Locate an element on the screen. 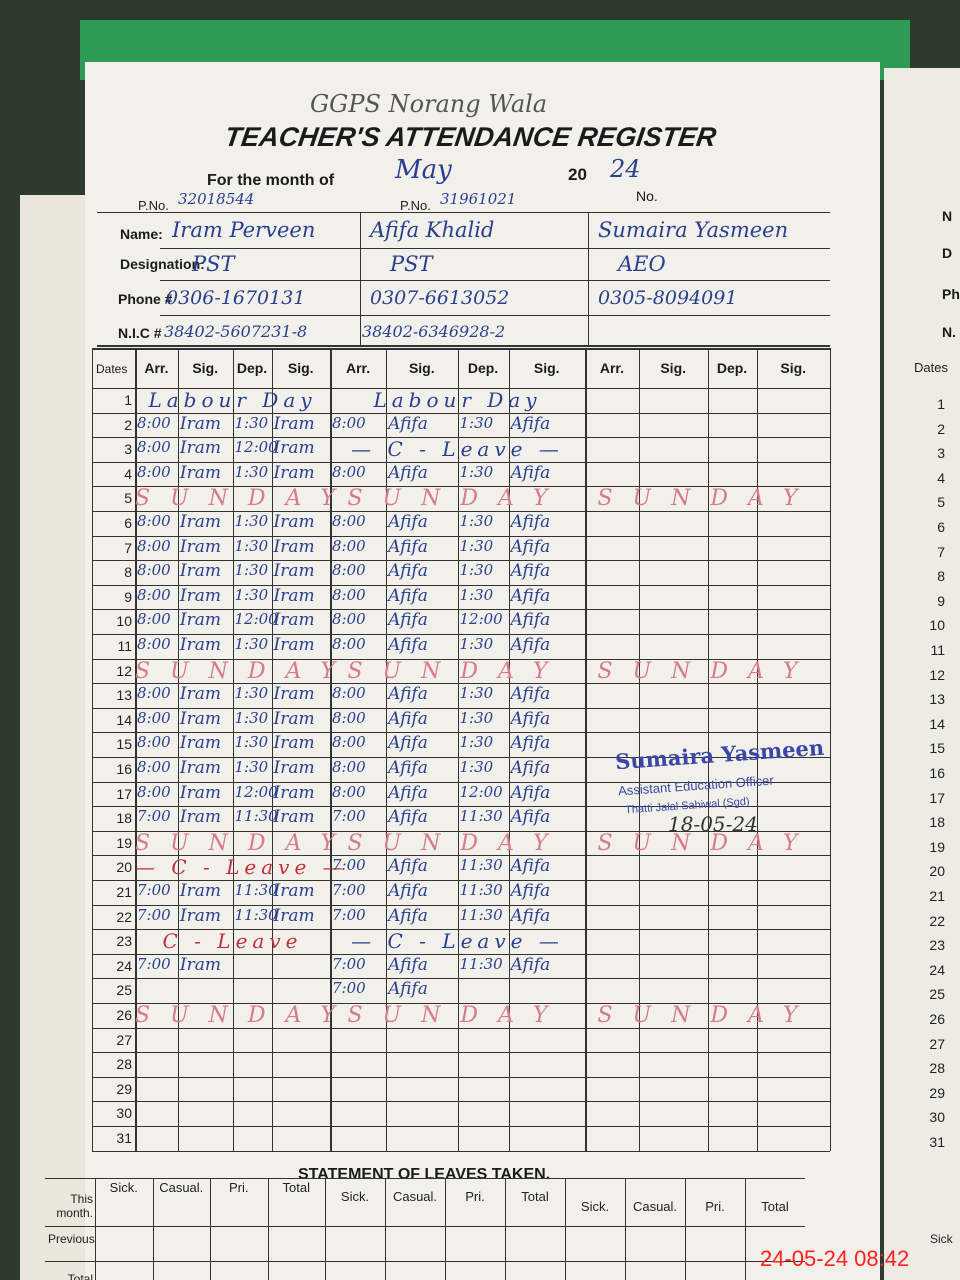  date: 9 is located at coordinates (941, 600).